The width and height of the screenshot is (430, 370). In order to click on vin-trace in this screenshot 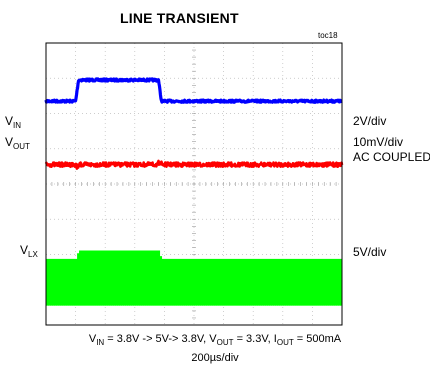, I will do `click(194, 90)`.